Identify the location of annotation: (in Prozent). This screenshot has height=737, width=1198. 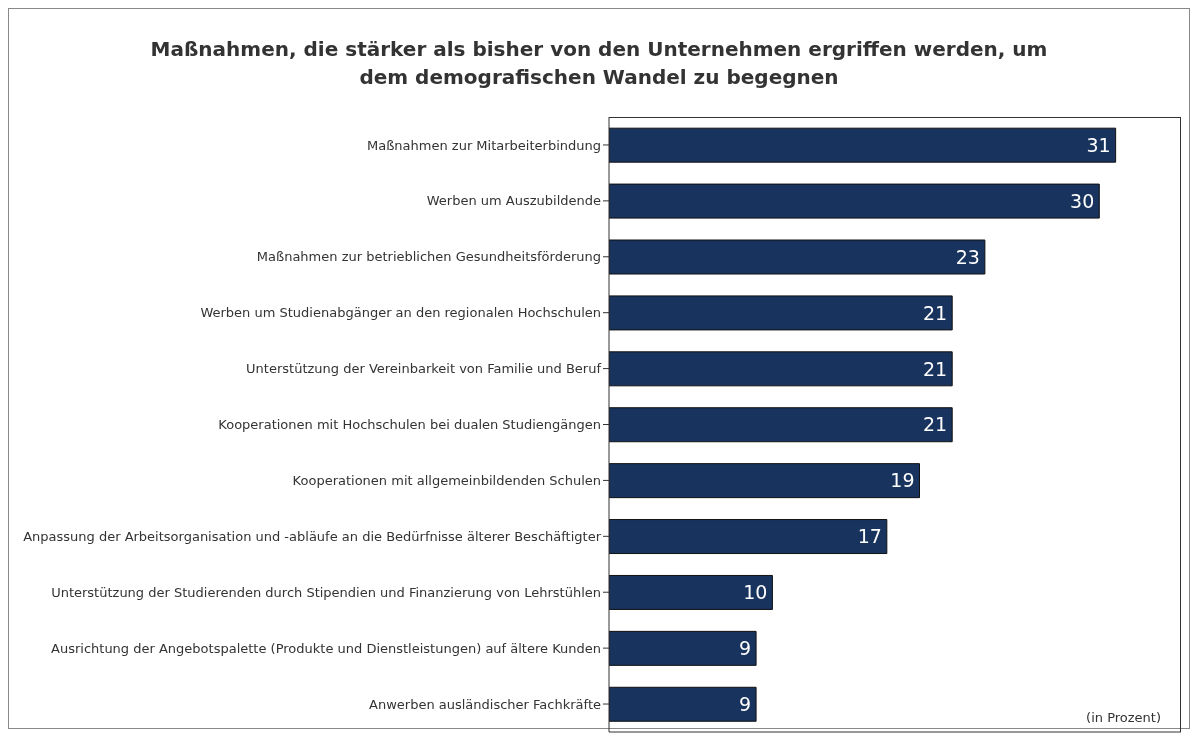
(1123, 717).